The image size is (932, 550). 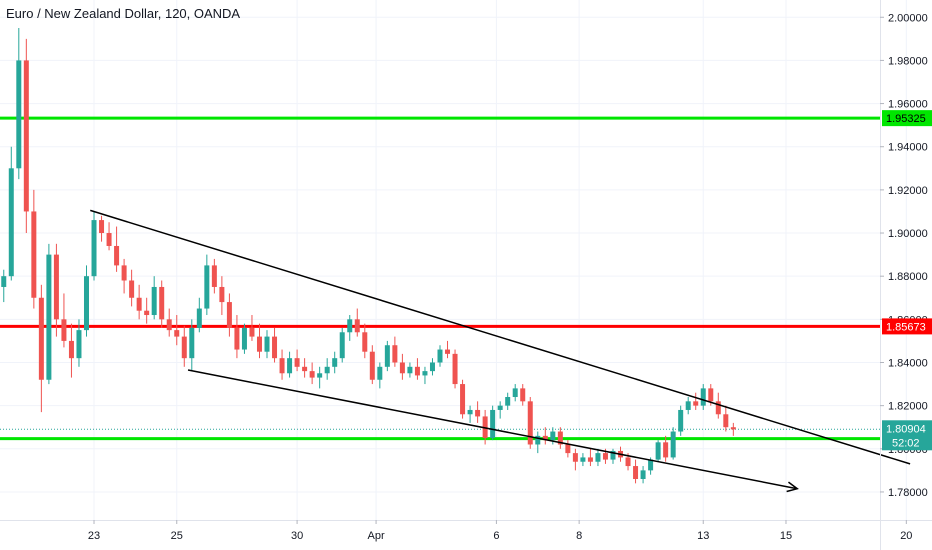 I want to click on price-tick-label: 1.98000, so click(x=908, y=61).